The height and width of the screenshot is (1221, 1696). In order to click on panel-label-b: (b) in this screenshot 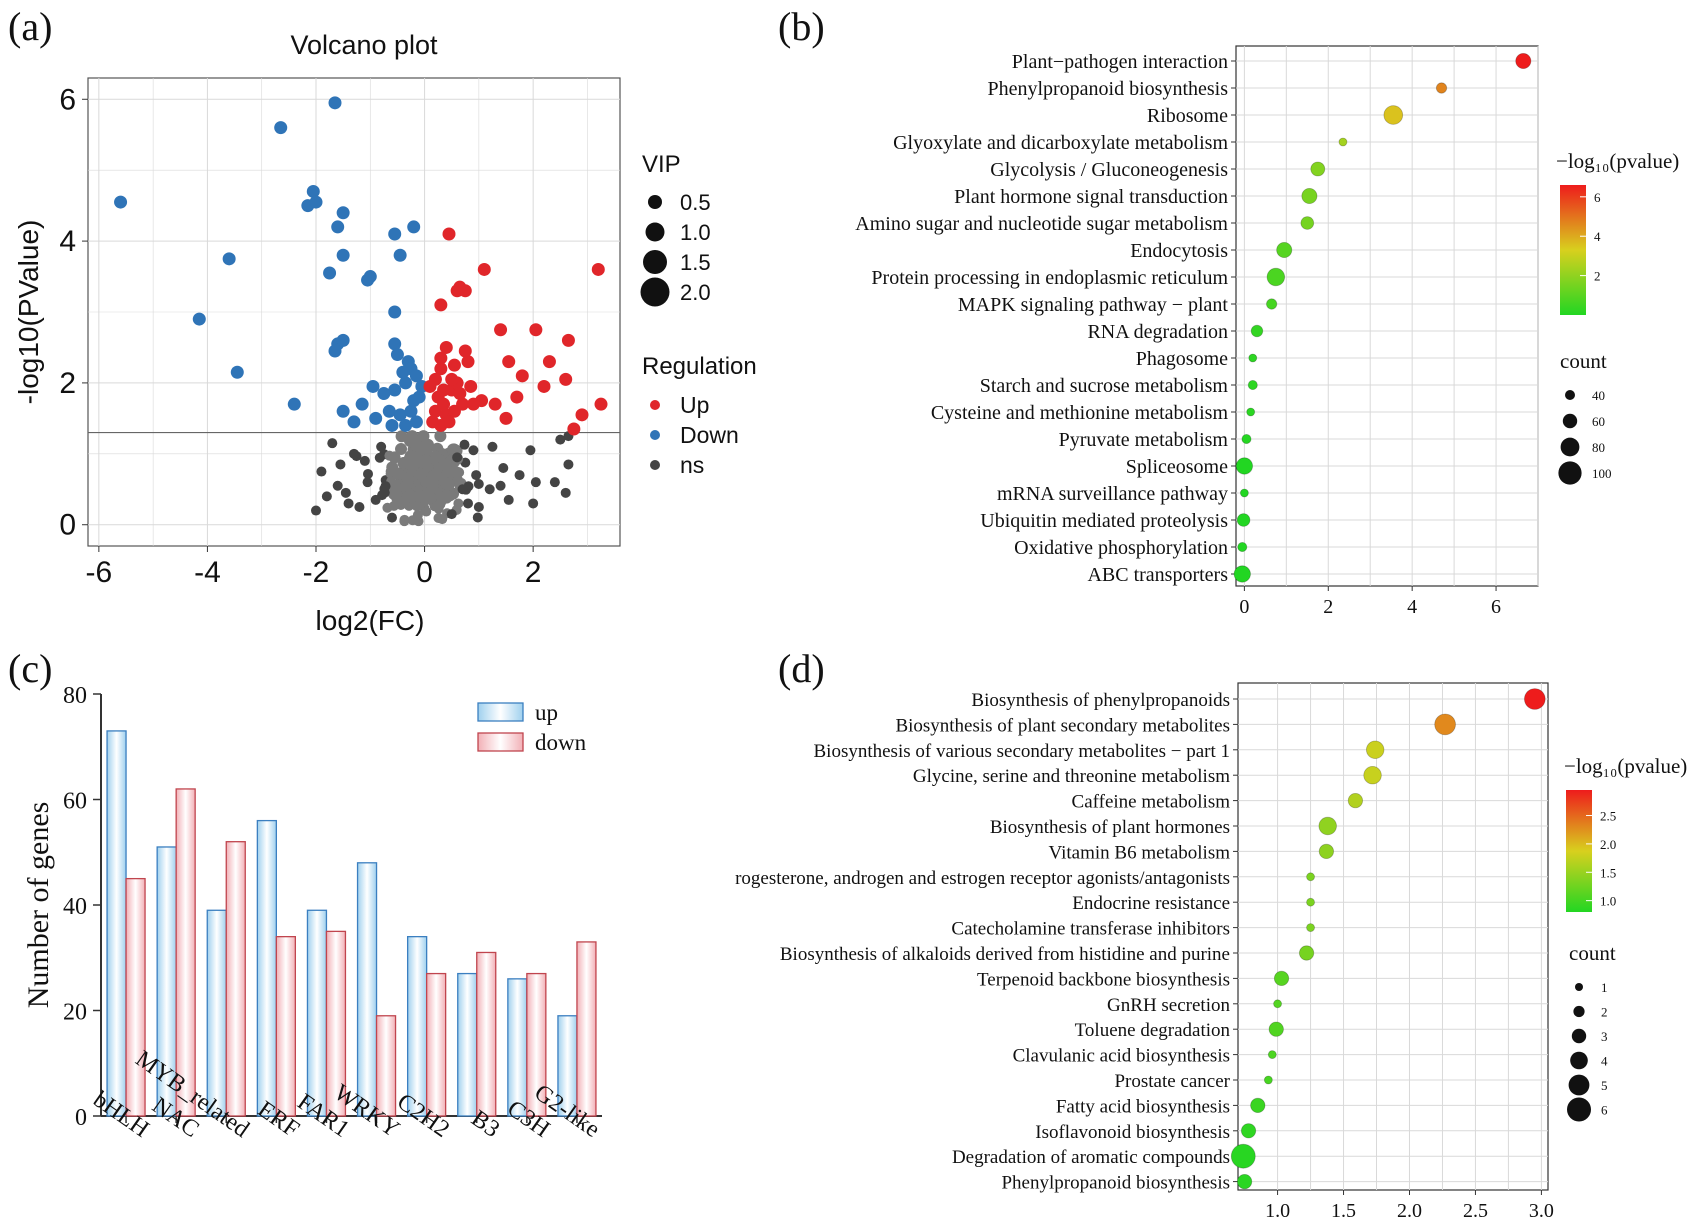, I will do `click(801, 26)`.